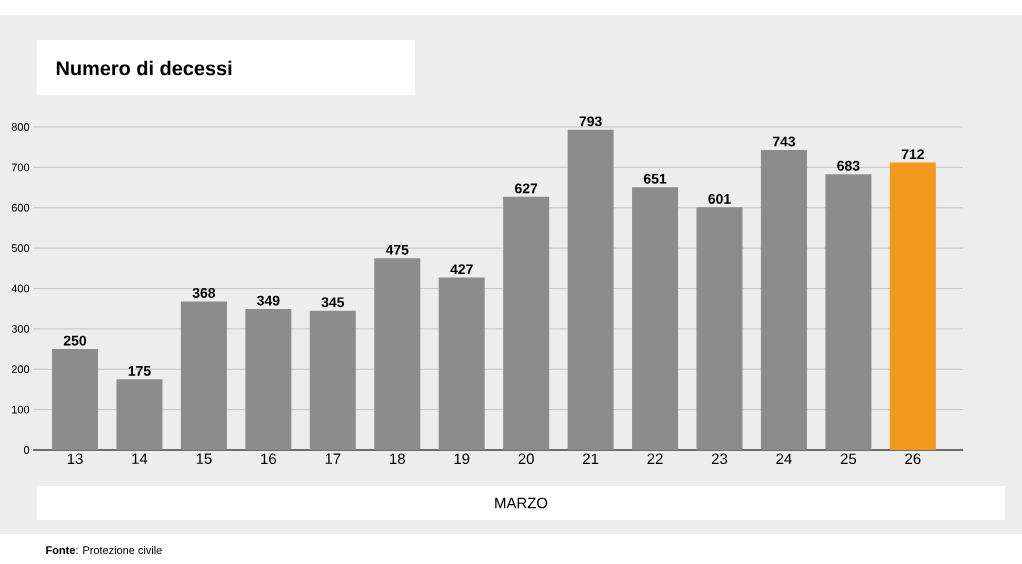 The width and height of the screenshot is (1022, 564). What do you see at coordinates (912, 154) in the screenshot?
I see `data-label: 712` at bounding box center [912, 154].